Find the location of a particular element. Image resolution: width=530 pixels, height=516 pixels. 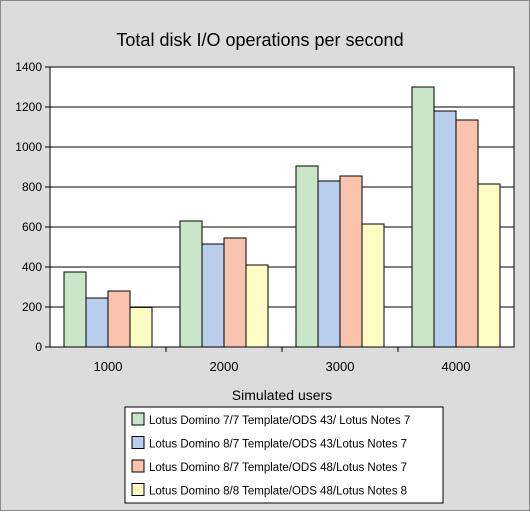

x-tick-label: 4000 is located at coordinates (456, 366).